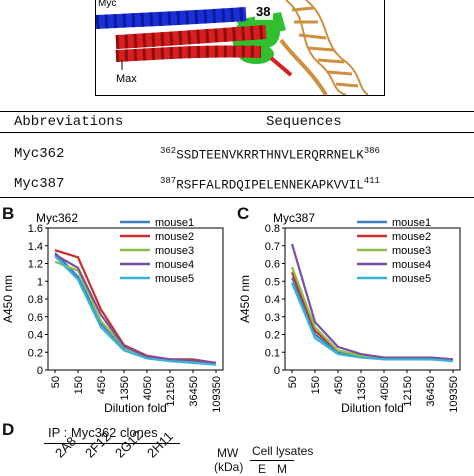  What do you see at coordinates (69, 122) in the screenshot?
I see `header-abbreviations: Abbreviations` at bounding box center [69, 122].